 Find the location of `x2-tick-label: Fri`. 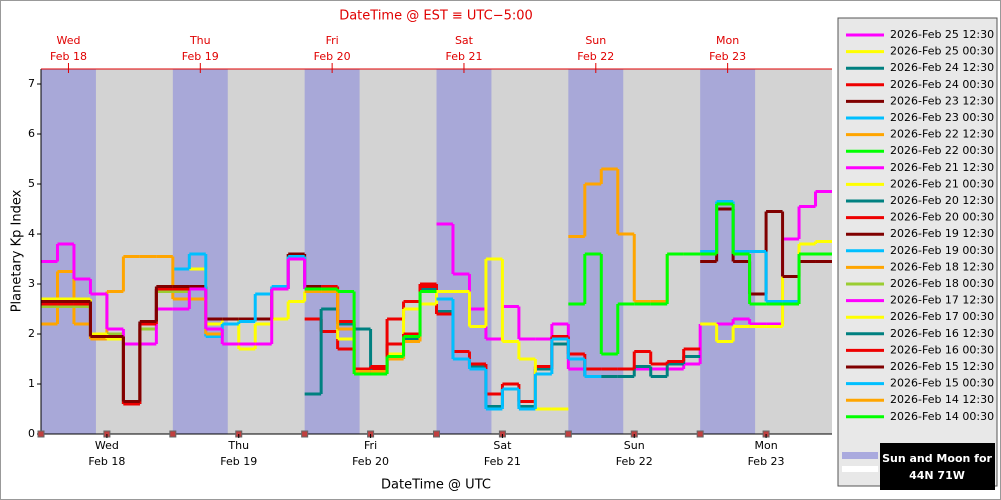

x2-tick-label: Fri is located at coordinates (332, 40).